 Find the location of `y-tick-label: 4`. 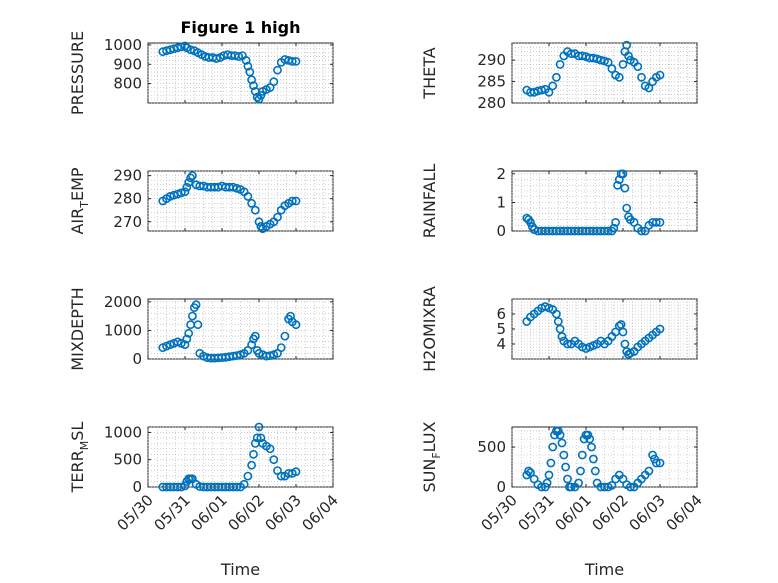

y-tick-label: 4 is located at coordinates (501, 344).